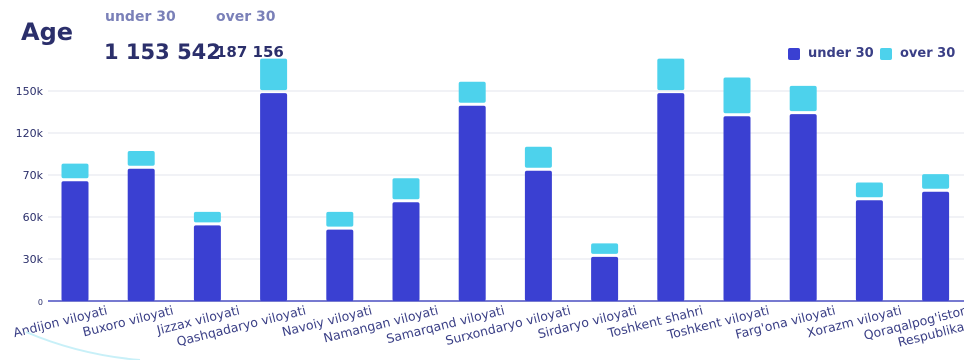 The width and height of the screenshot is (964, 360). I want to click on y-tick-label: 120k, so click(30, 133).